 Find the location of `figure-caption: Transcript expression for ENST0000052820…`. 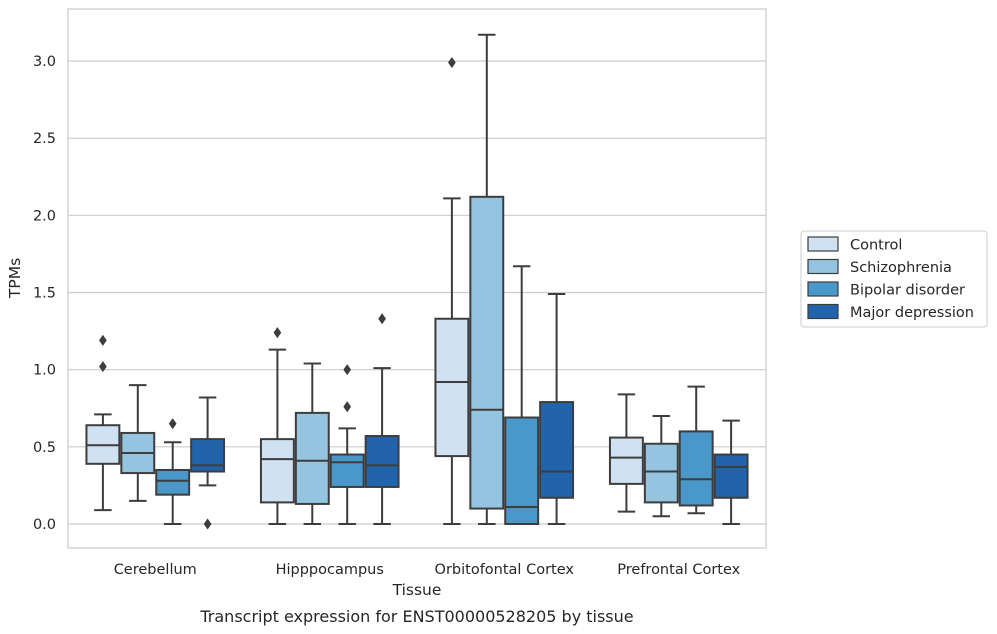

figure-caption: Transcript expression for ENST0000052820… is located at coordinates (416, 616).